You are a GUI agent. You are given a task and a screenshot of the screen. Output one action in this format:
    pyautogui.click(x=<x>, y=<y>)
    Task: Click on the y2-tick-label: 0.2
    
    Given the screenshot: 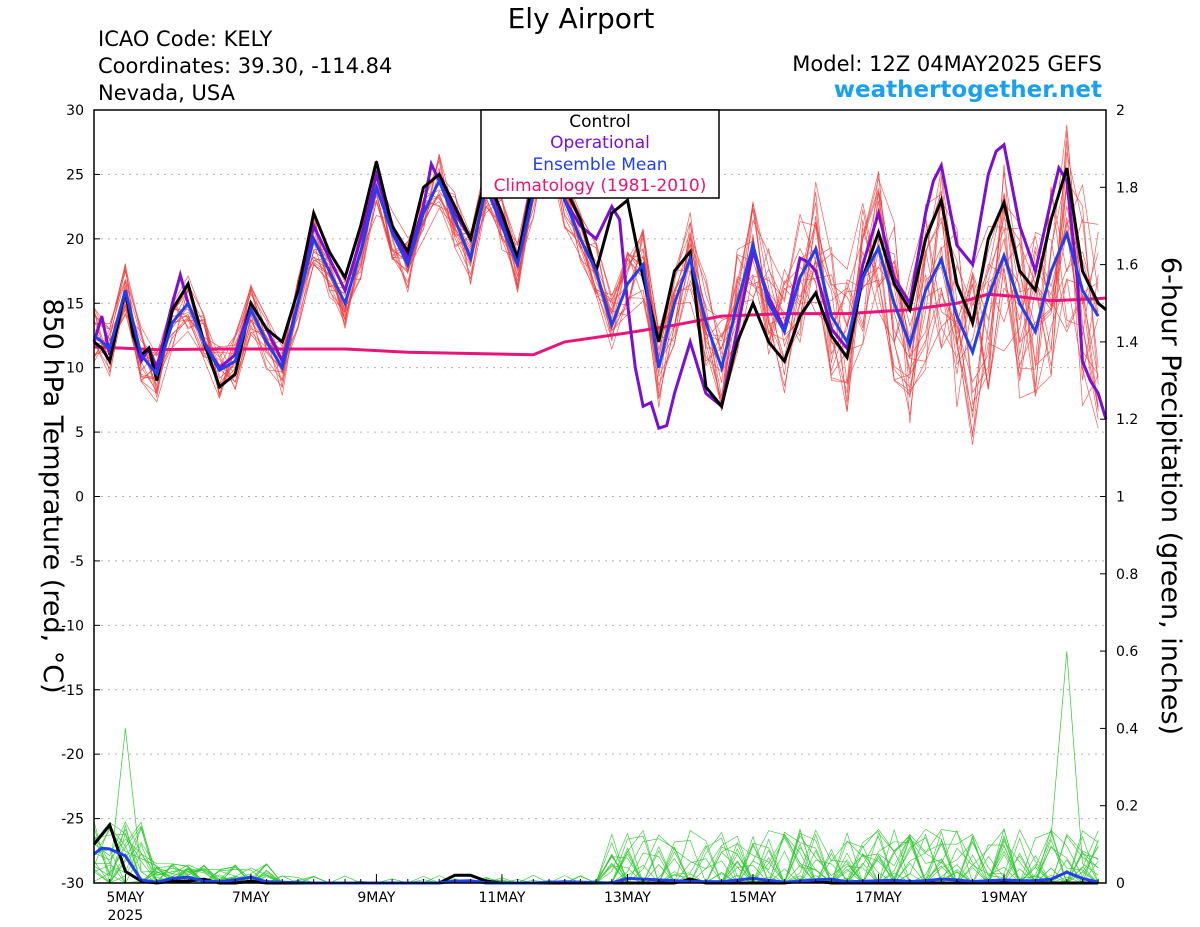 What is the action you would take?
    pyautogui.click(x=1127, y=807)
    